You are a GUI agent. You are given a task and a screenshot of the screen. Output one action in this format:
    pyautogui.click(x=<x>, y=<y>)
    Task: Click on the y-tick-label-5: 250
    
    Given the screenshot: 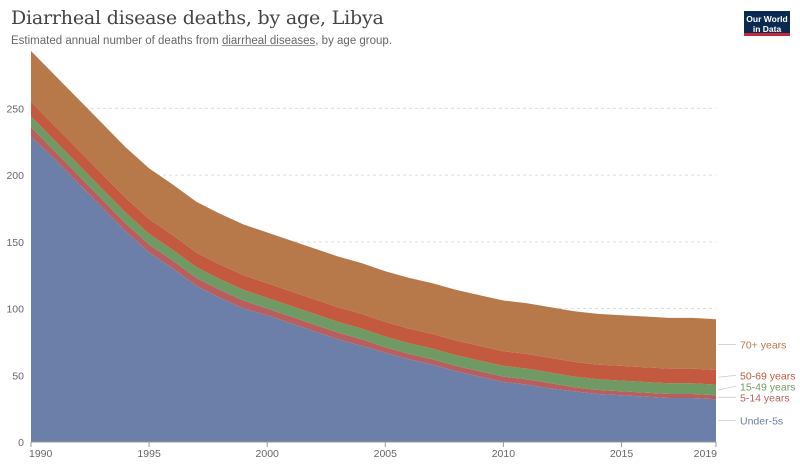 What is the action you would take?
    pyautogui.click(x=15, y=109)
    